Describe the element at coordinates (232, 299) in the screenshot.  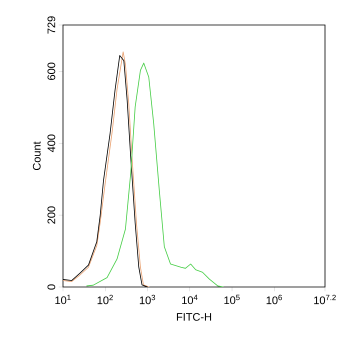
I see `x-tick-label: 10$^{5}$` at that location.